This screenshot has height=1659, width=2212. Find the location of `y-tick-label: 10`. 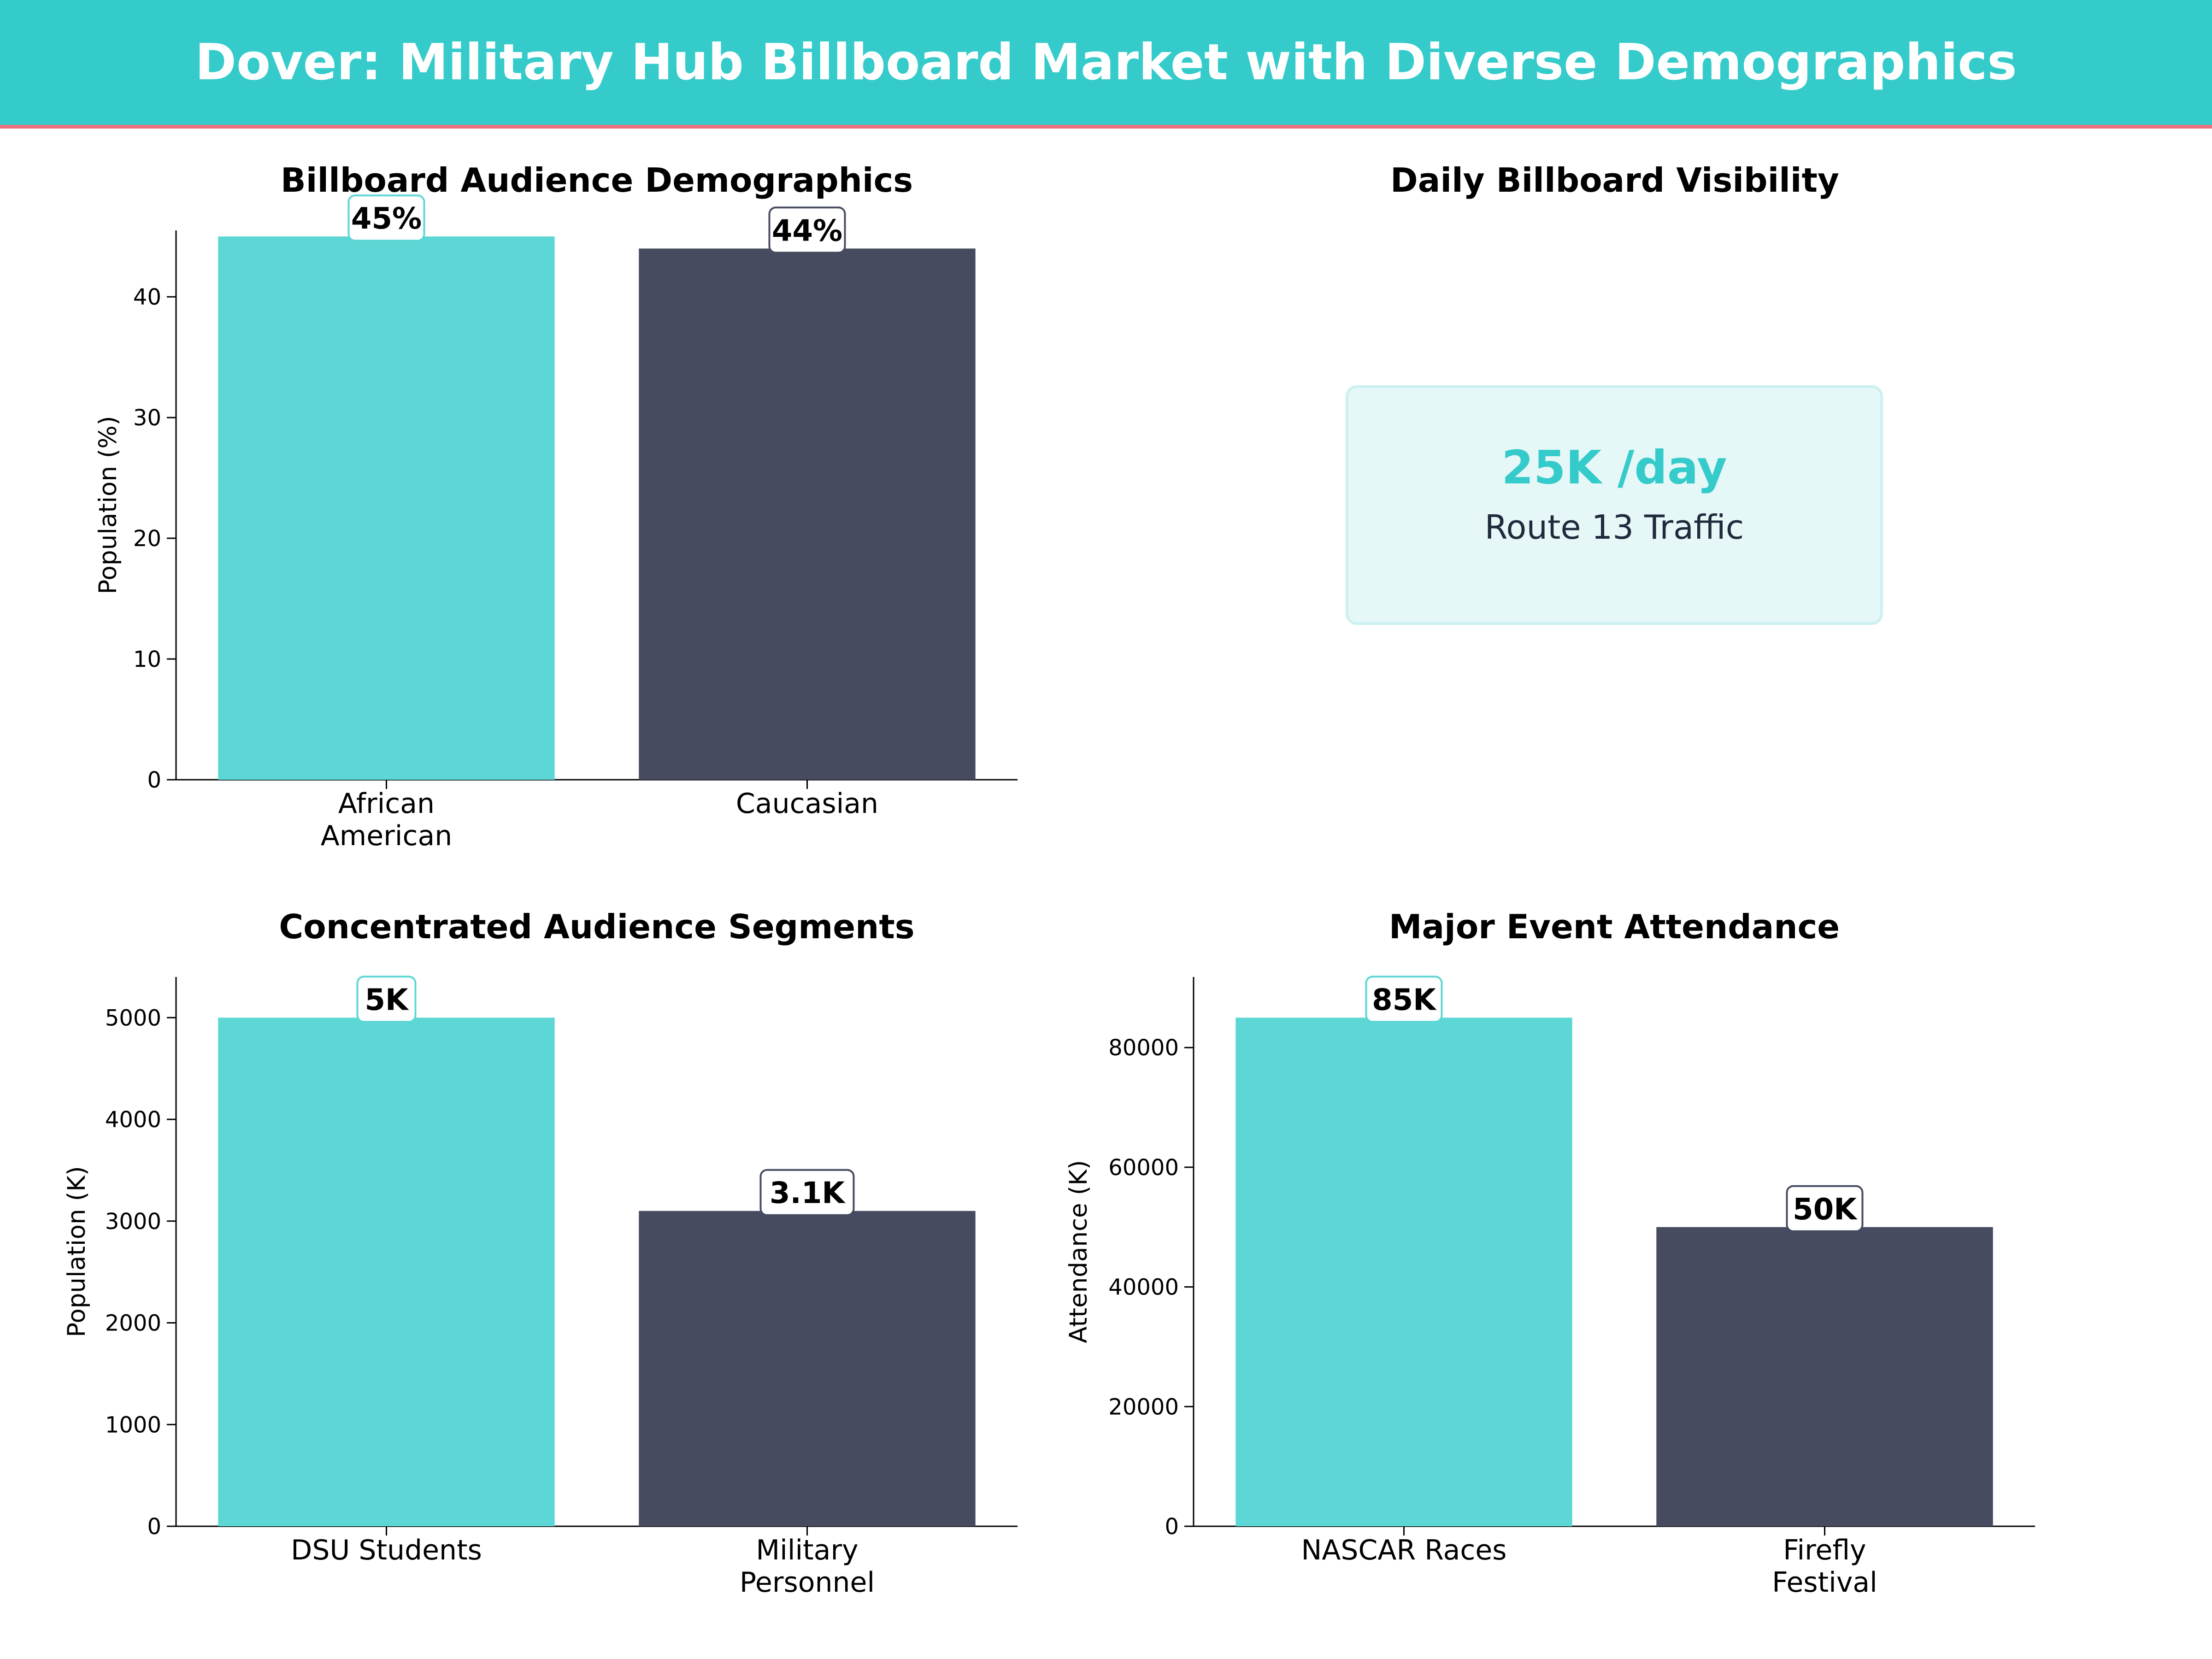

y-tick-label: 10 is located at coordinates (147, 659).